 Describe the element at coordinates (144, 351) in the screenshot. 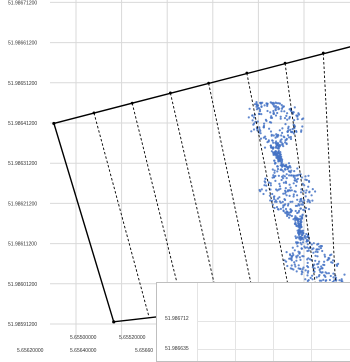

I see `x-tick-label-lower: 5.65660` at that location.